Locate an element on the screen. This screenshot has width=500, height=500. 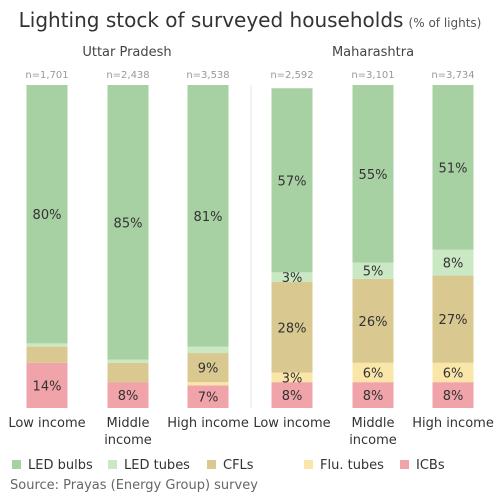
chart-source: Source: Prayas (Energy Group) survey is located at coordinates (134, 485).